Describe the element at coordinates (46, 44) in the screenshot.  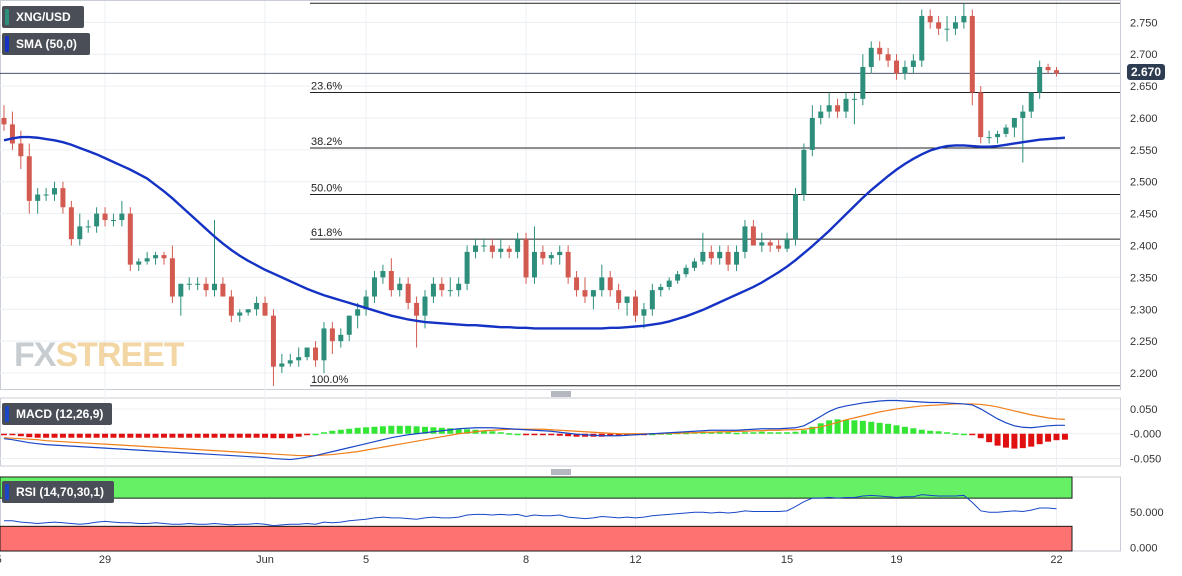
I see `sma-tag: SMA (50,0)` at that location.